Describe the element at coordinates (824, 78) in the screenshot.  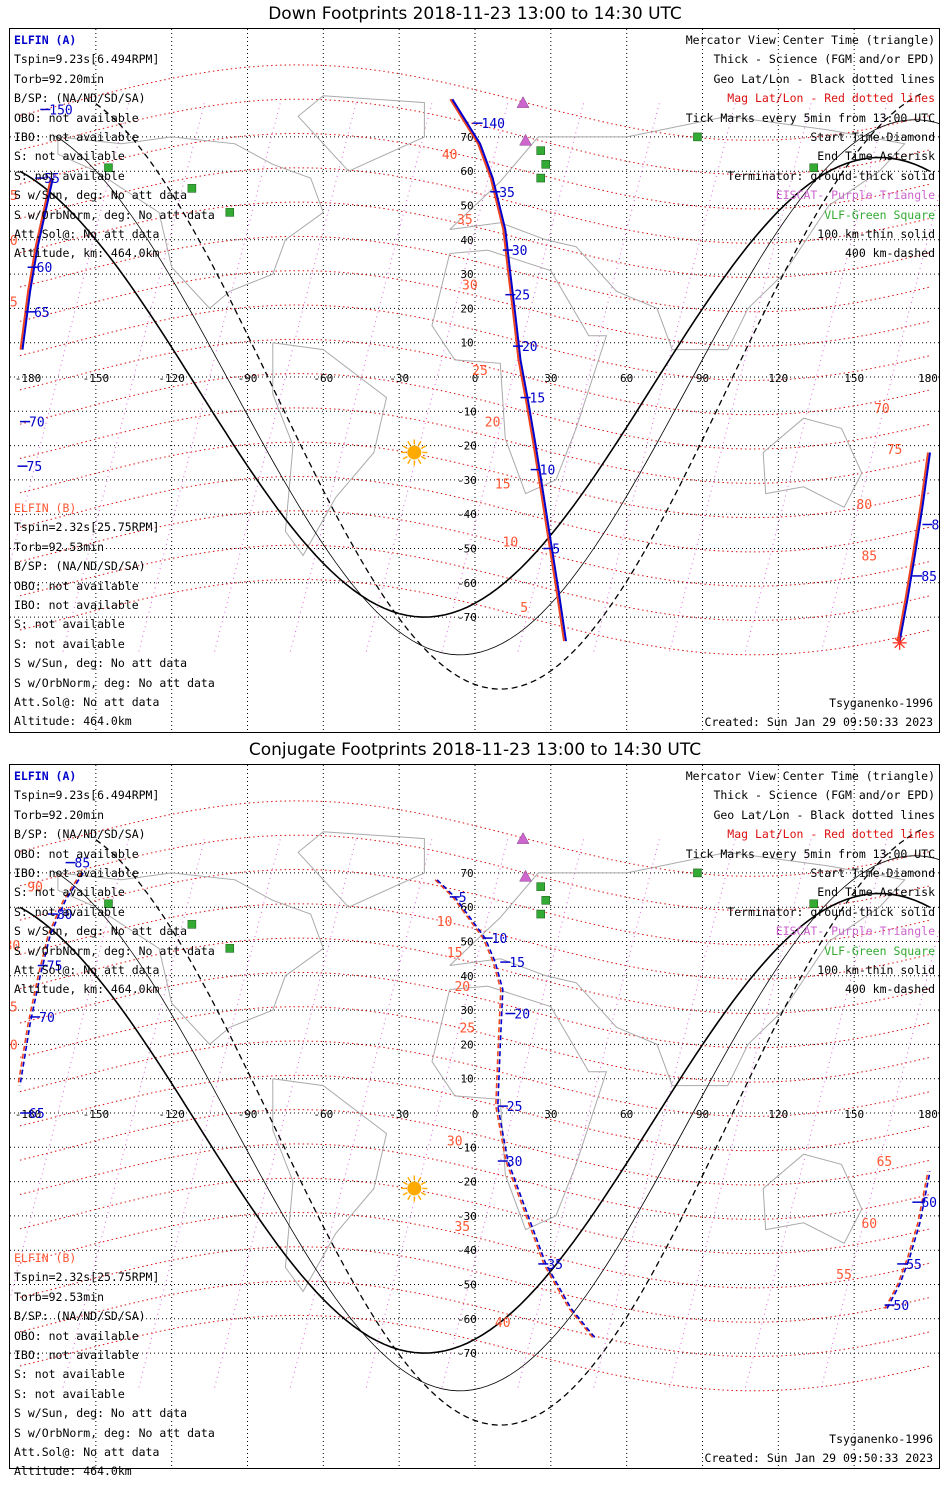
I see `legend-line: Geo Lat/Lon - Black dotted lines` at that location.